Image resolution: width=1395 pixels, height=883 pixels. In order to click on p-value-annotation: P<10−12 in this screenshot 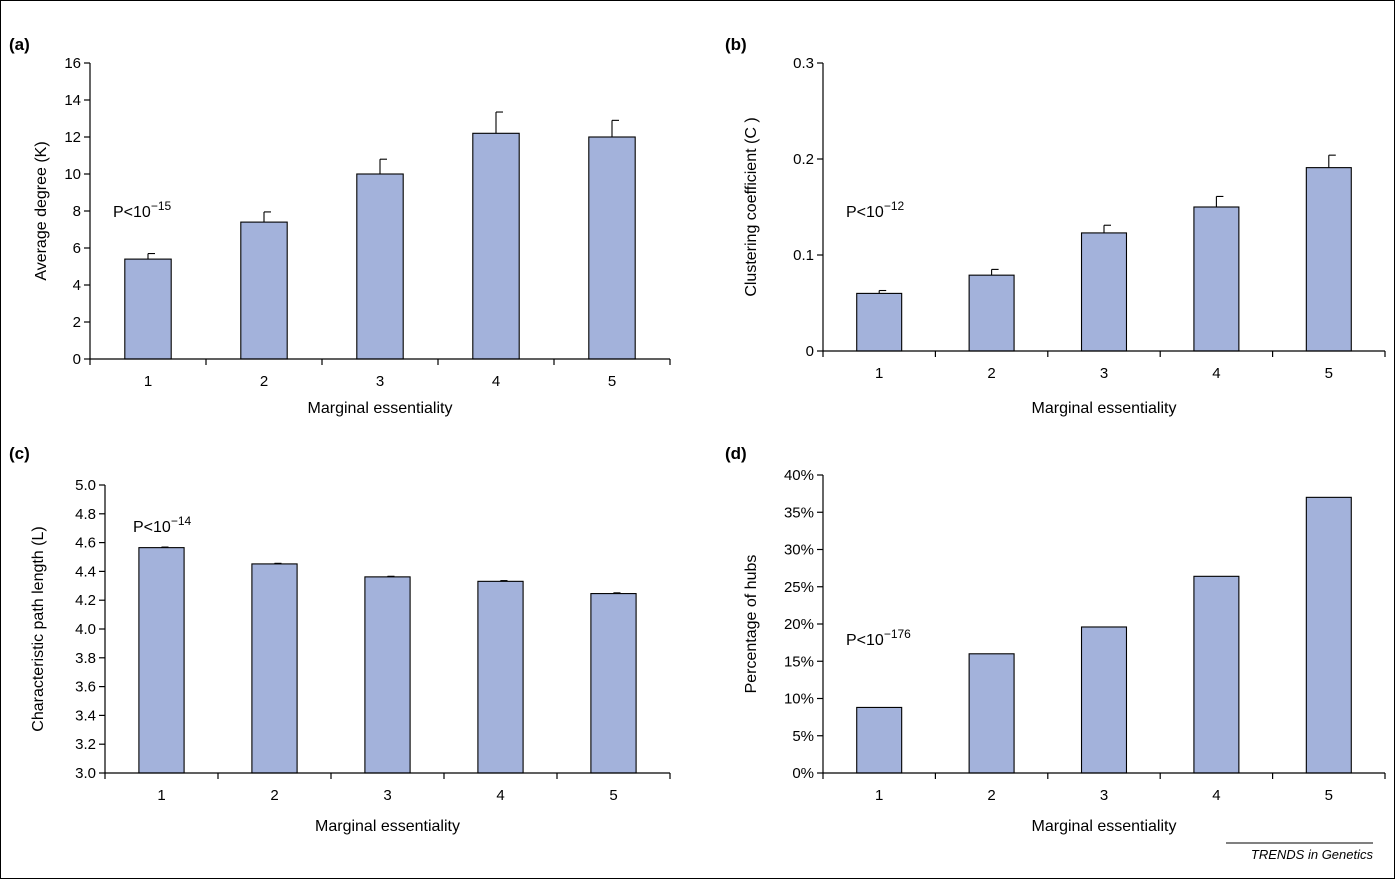, I will do `click(875, 210)`.